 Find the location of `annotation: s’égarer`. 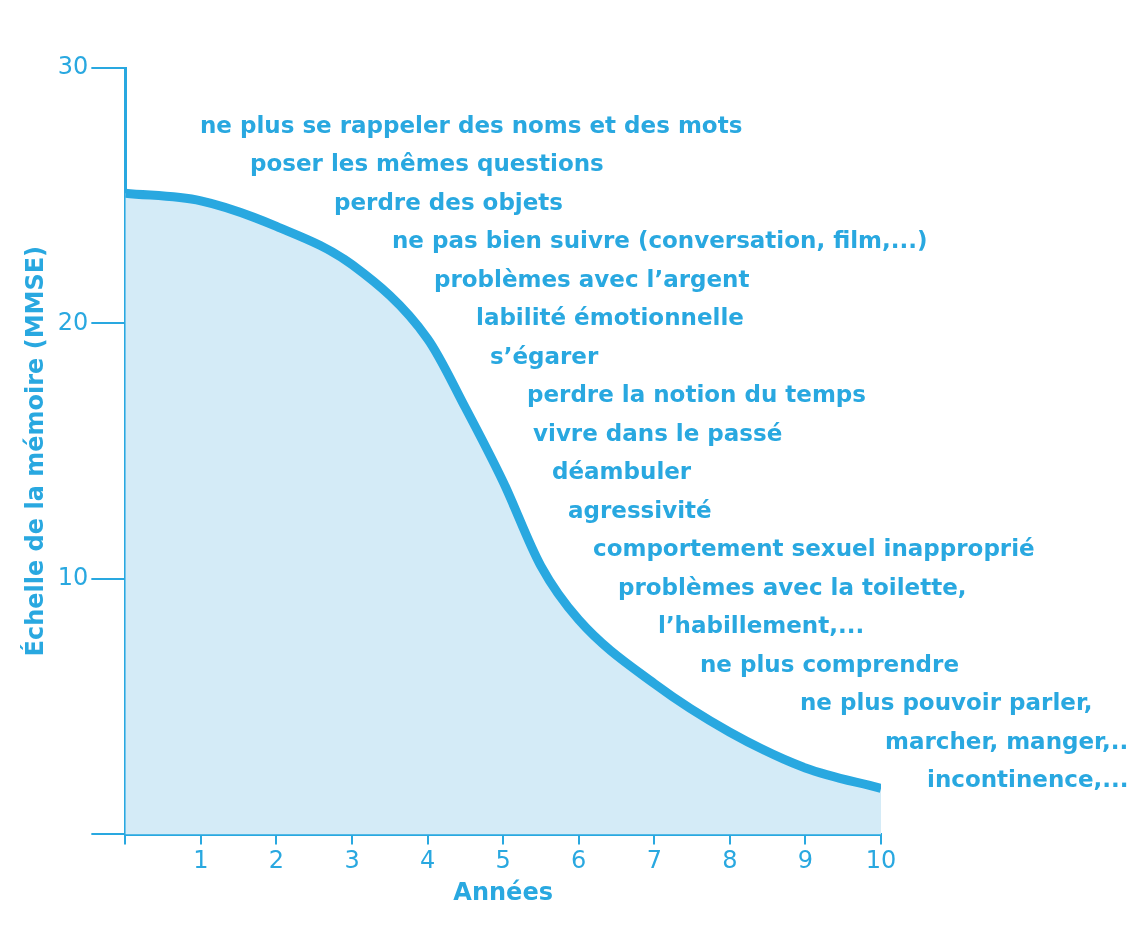

annotation: s’égarer is located at coordinates (544, 355).